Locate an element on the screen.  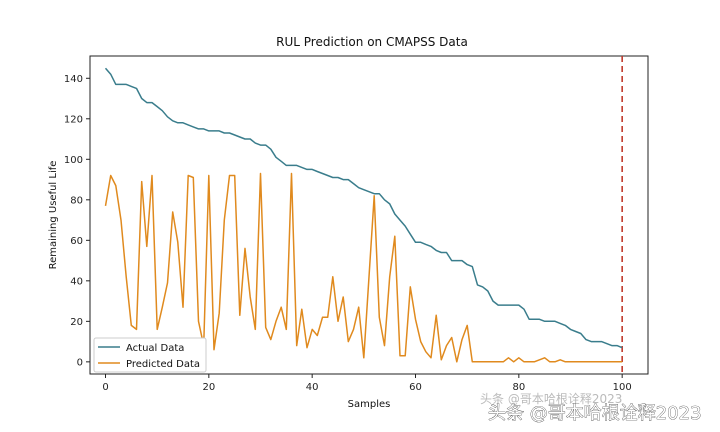
legend-label-actual: Actual Data is located at coordinates (155, 348).